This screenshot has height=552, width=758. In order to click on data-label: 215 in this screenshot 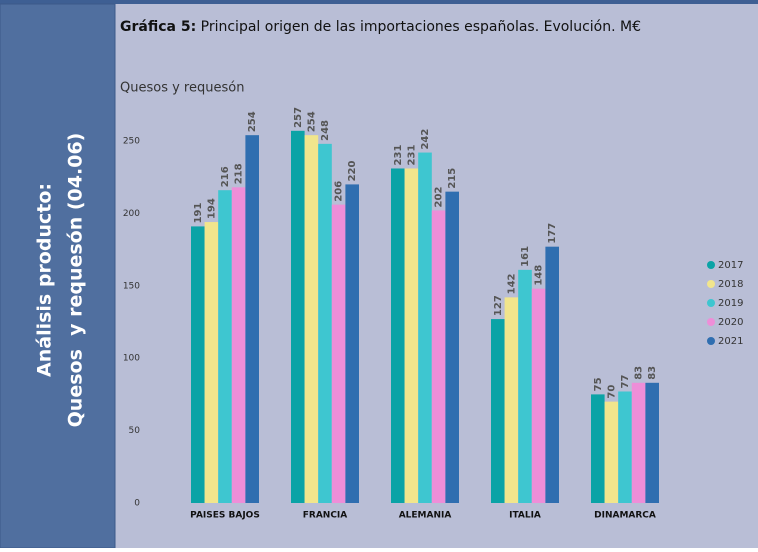, I will do `click(452, 178)`.